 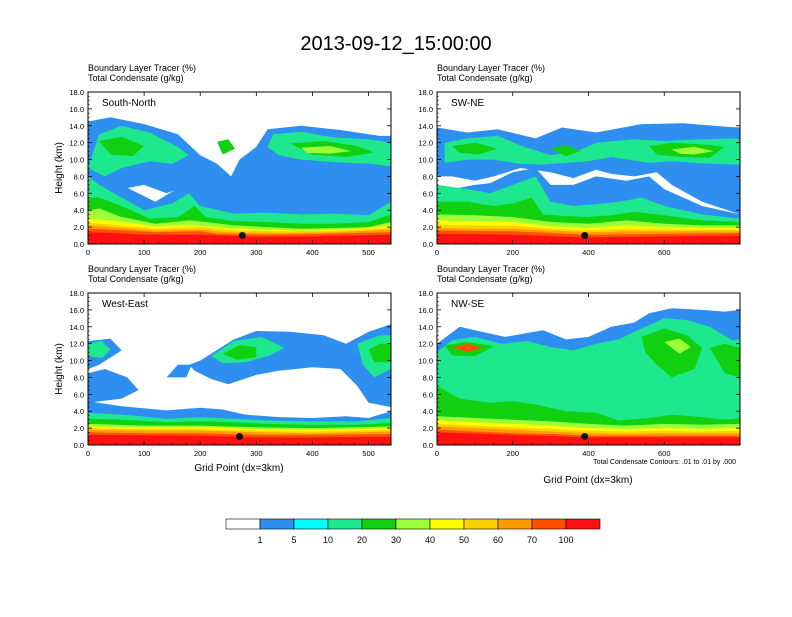 I want to click on y-axis-label: Height (km), so click(x=59, y=369).